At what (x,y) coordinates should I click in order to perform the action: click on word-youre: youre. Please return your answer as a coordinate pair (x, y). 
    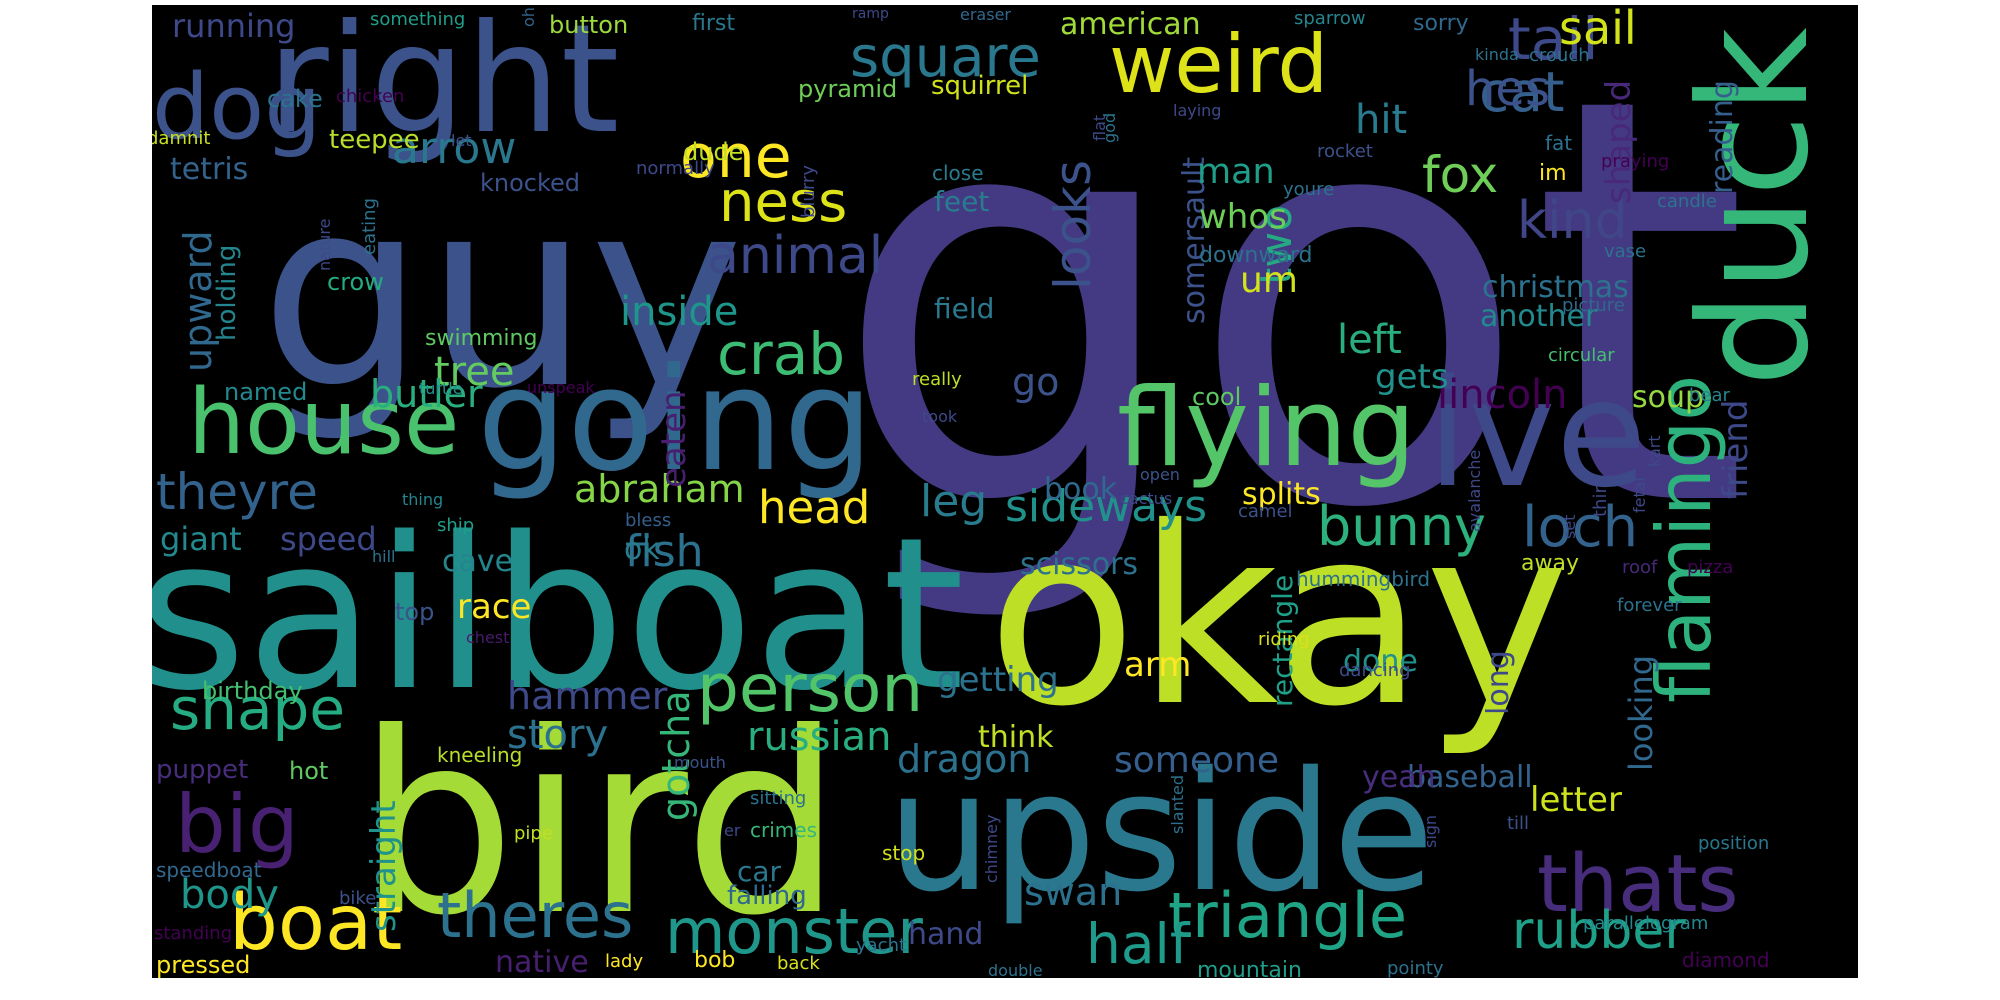
    Looking at the image, I should click on (1309, 189).